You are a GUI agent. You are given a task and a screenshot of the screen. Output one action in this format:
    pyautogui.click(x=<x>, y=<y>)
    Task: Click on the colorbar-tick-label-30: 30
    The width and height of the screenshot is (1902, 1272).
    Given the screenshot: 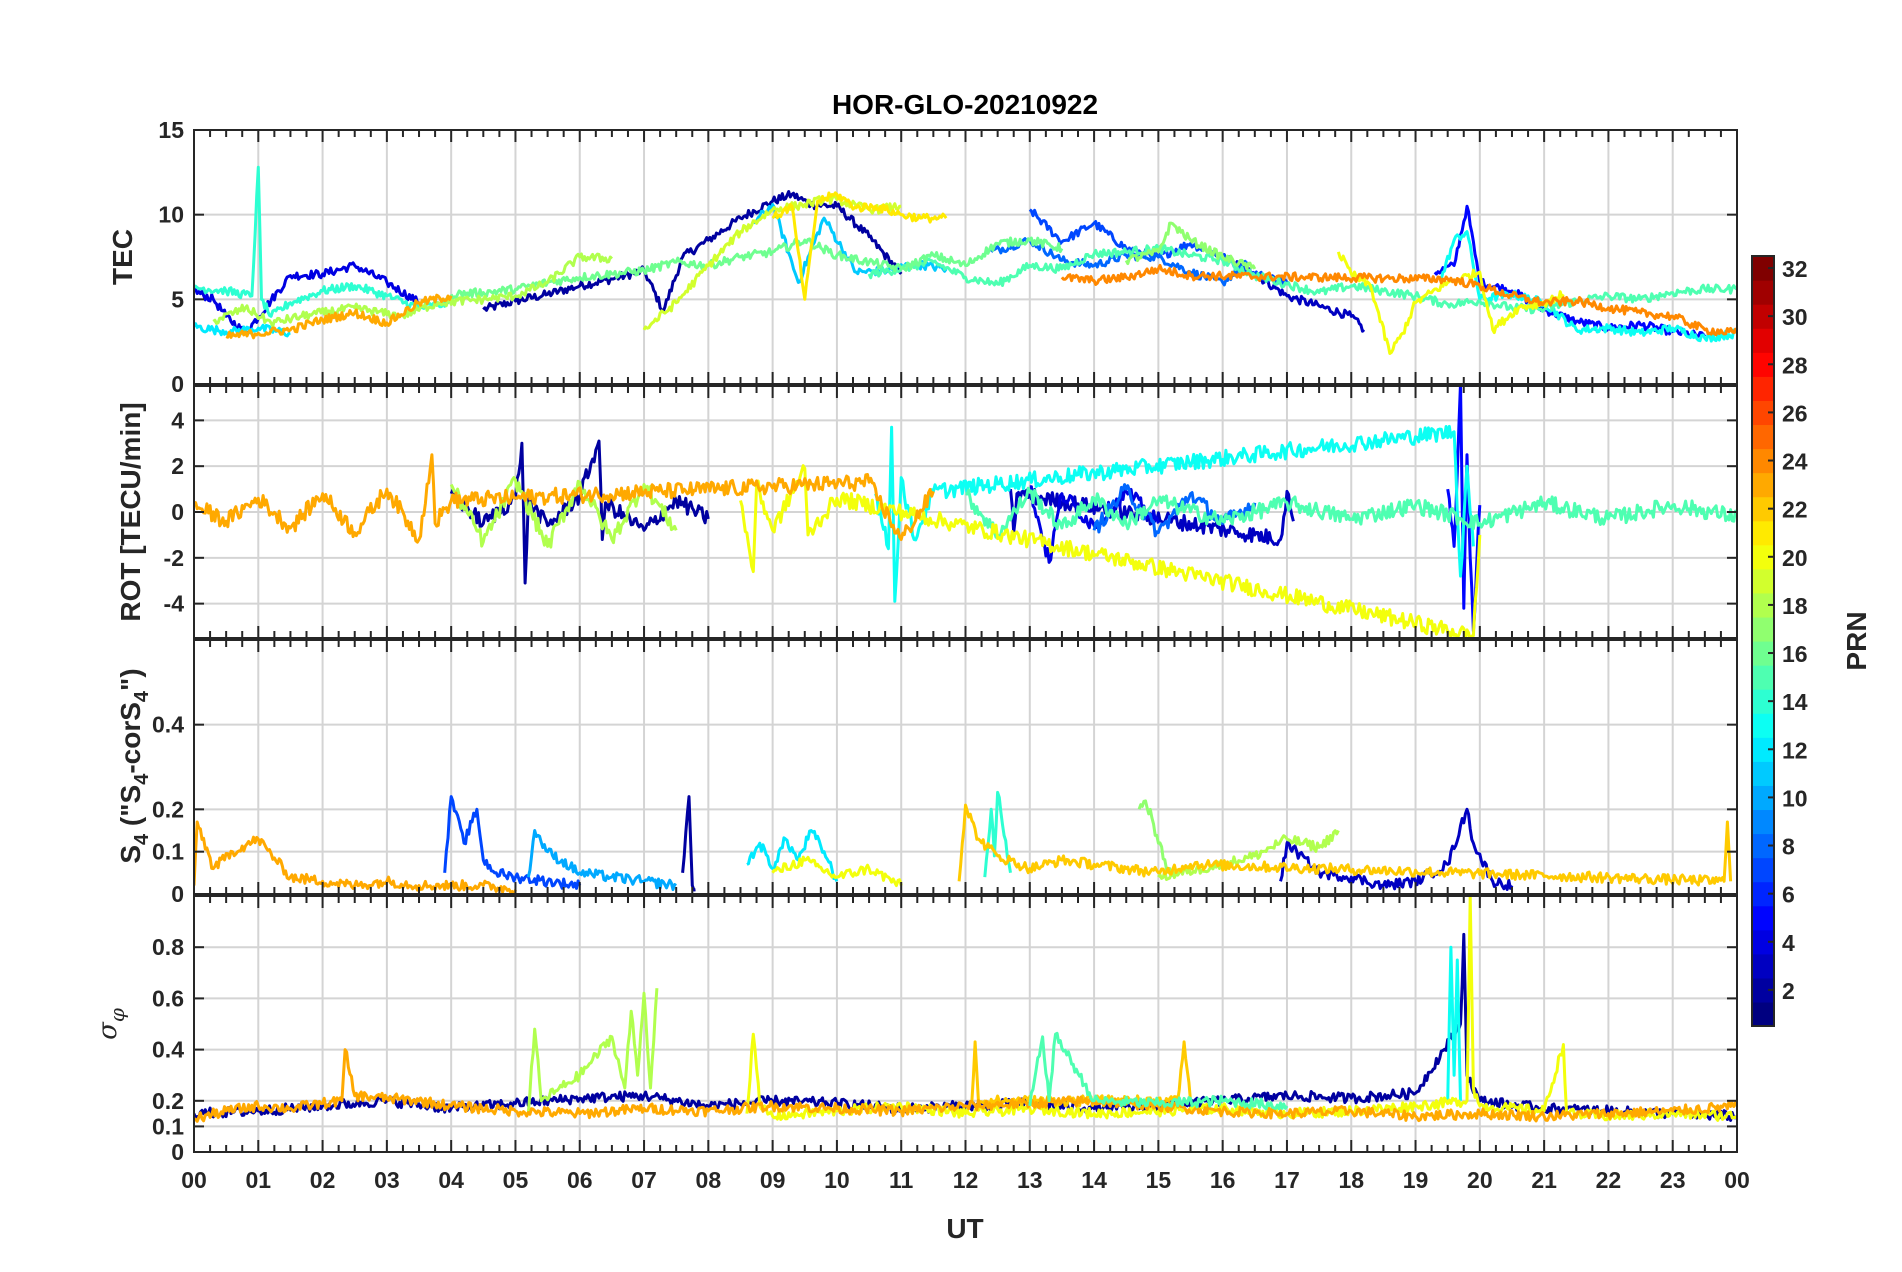 What is the action you would take?
    pyautogui.click(x=1795, y=317)
    